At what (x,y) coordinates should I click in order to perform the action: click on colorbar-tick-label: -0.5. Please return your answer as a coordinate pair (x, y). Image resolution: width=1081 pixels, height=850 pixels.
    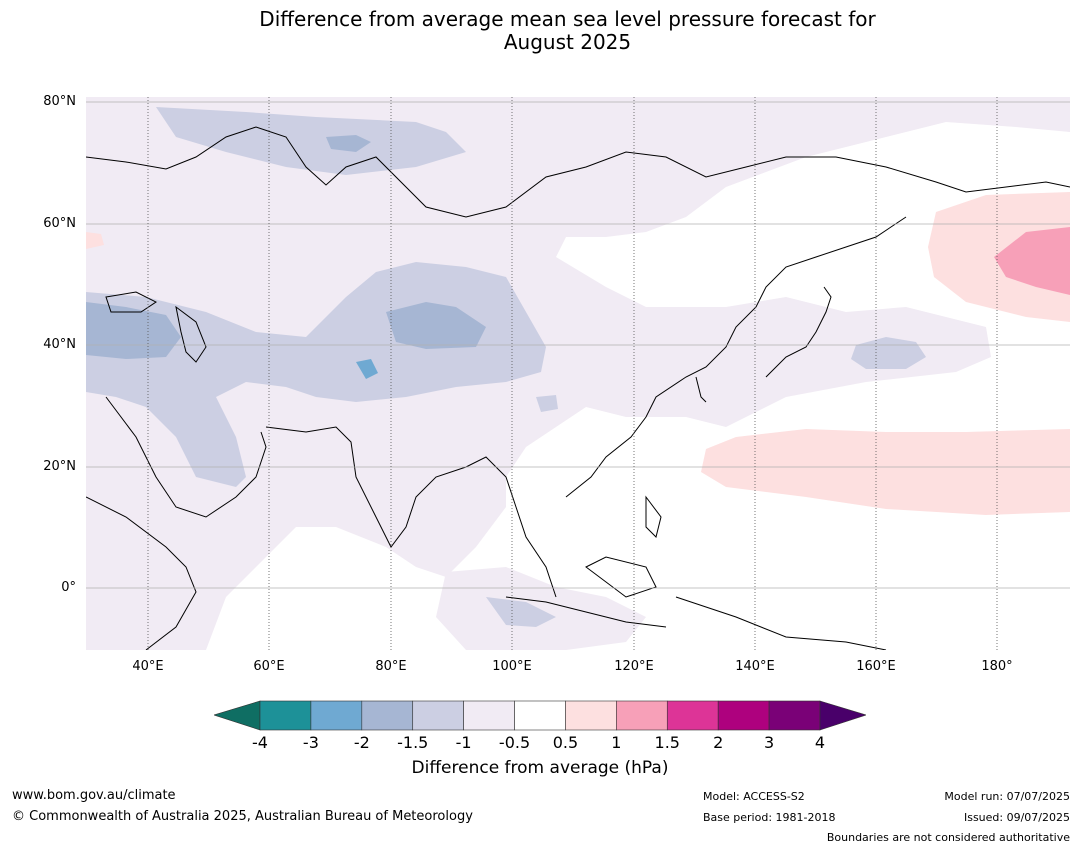
    Looking at the image, I should click on (514, 742).